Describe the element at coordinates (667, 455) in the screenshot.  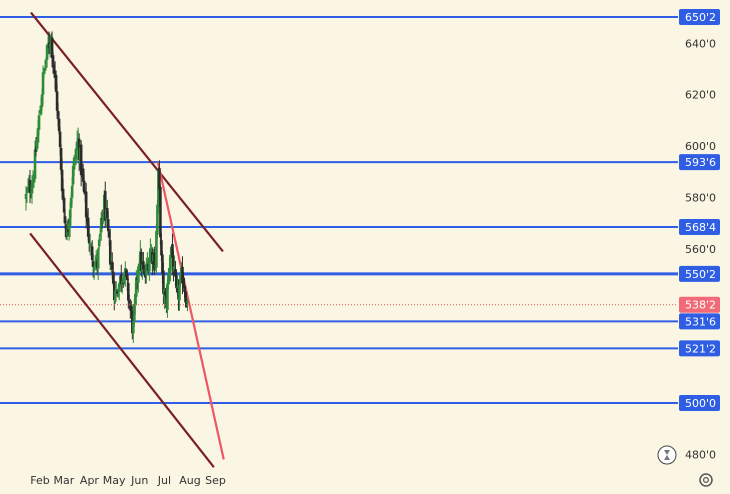
I see `hourglass-icon` at that location.